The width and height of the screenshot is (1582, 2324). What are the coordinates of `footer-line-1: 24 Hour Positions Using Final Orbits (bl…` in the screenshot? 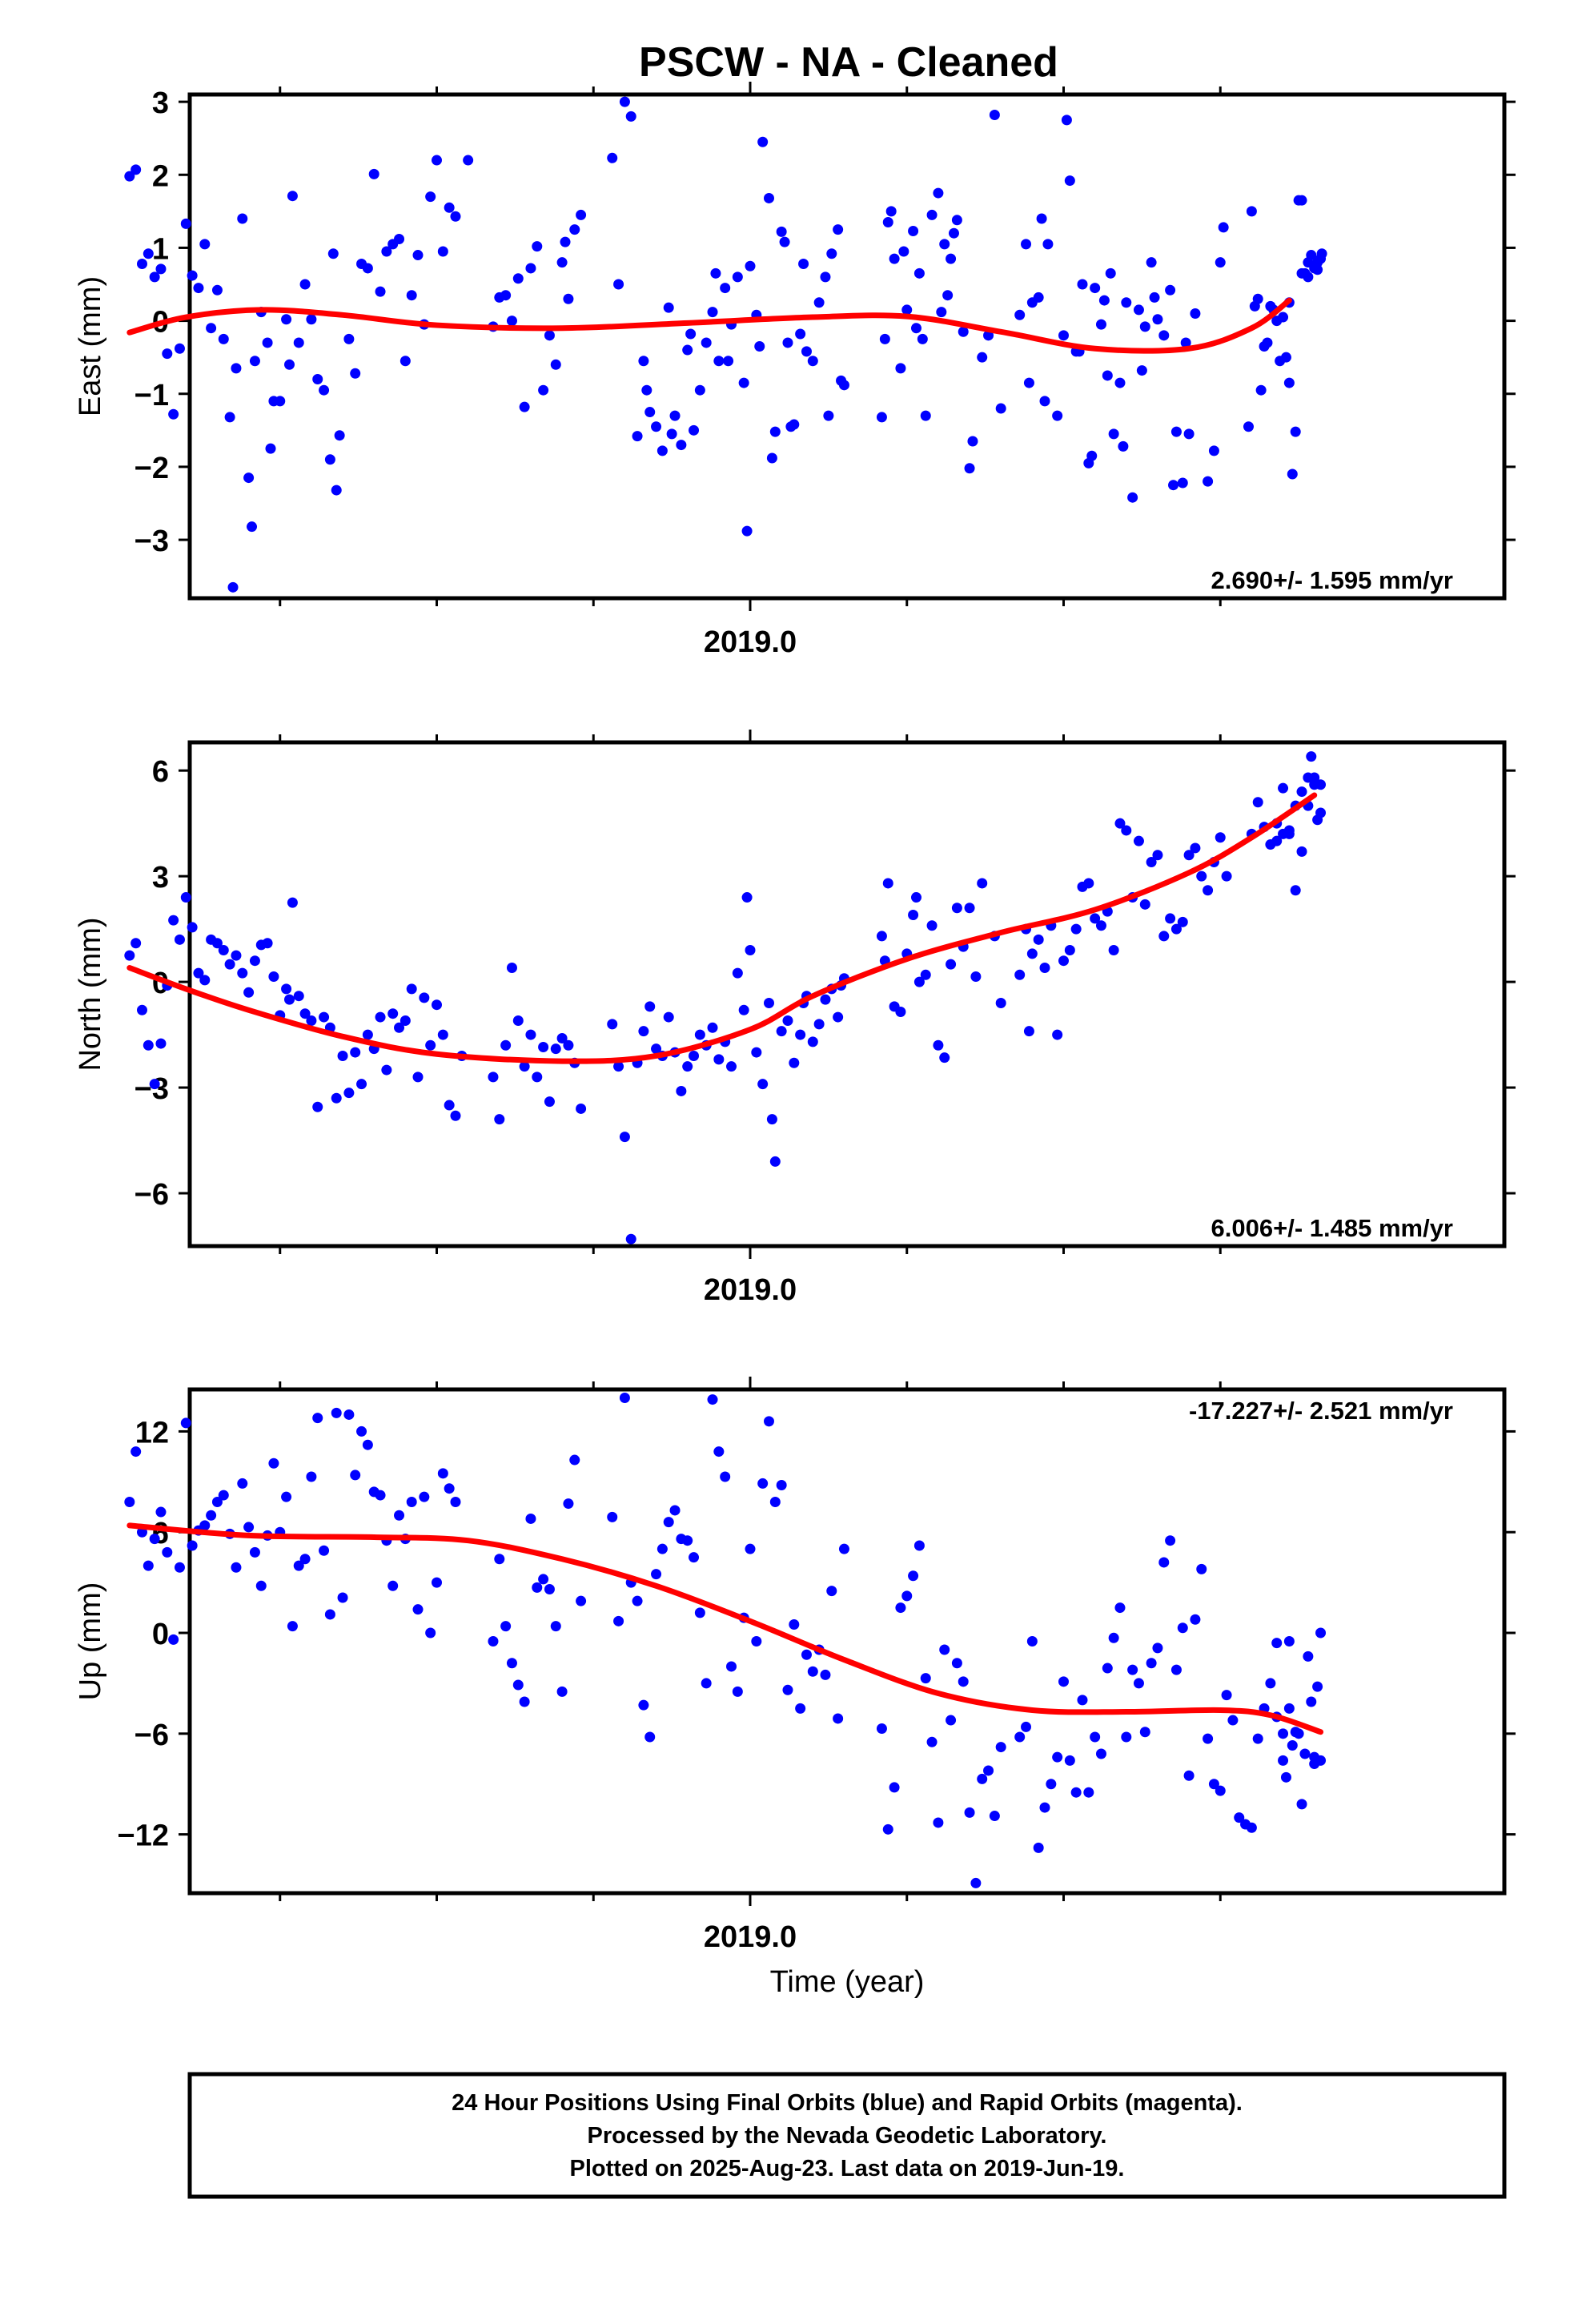 It's located at (847, 2103).